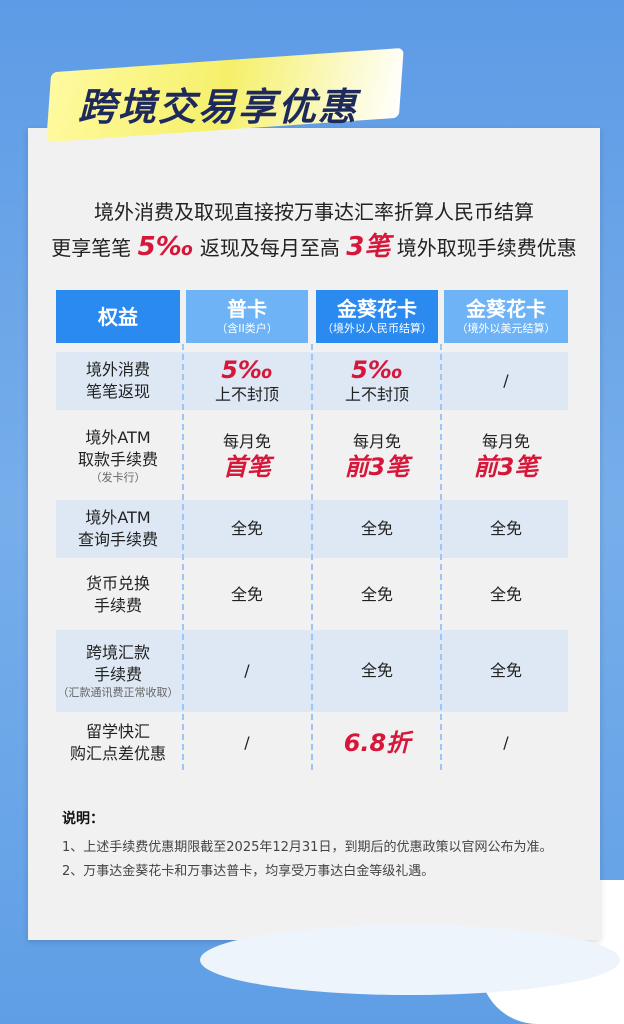  Describe the element at coordinates (117, 652) in the screenshot. I see `row-label-line: 跨境汇款` at that location.